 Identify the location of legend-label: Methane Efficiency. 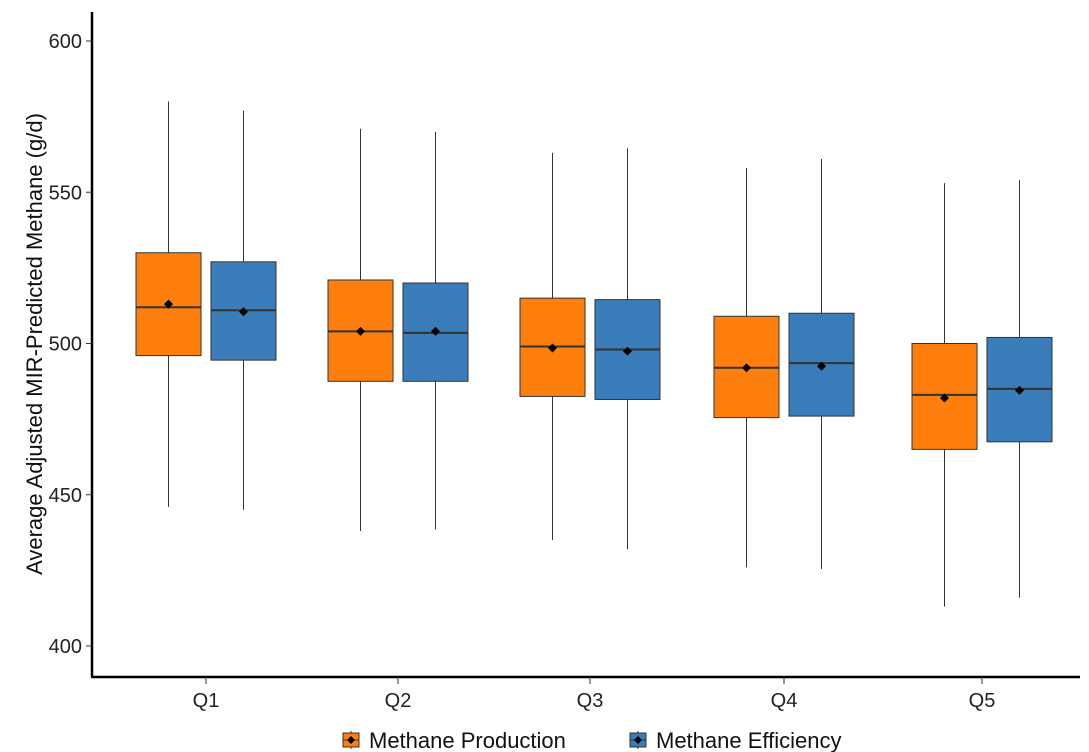
(748, 740).